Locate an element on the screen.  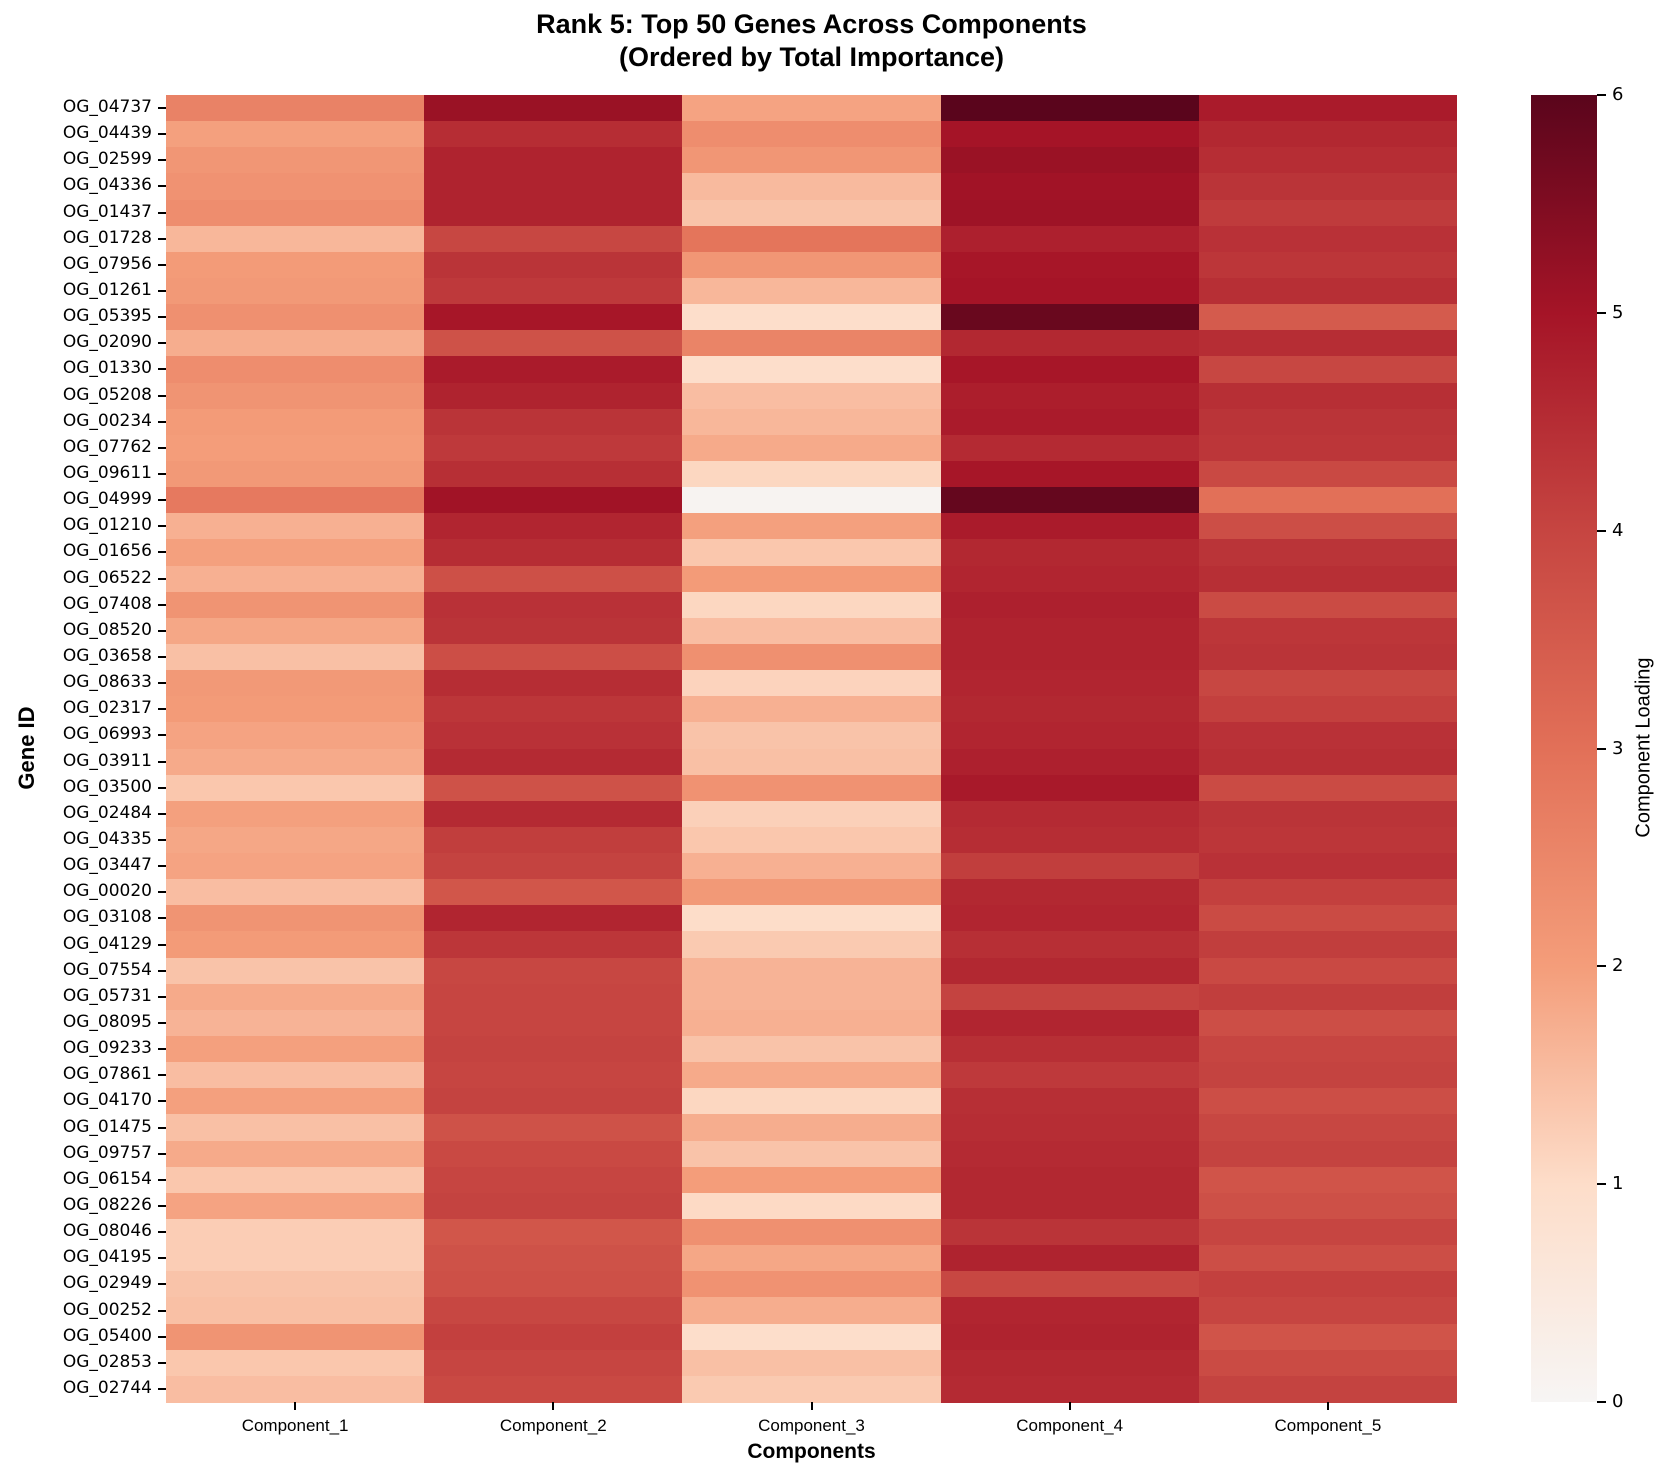
x-tick-label: Component_5 is located at coordinates (1328, 1425).